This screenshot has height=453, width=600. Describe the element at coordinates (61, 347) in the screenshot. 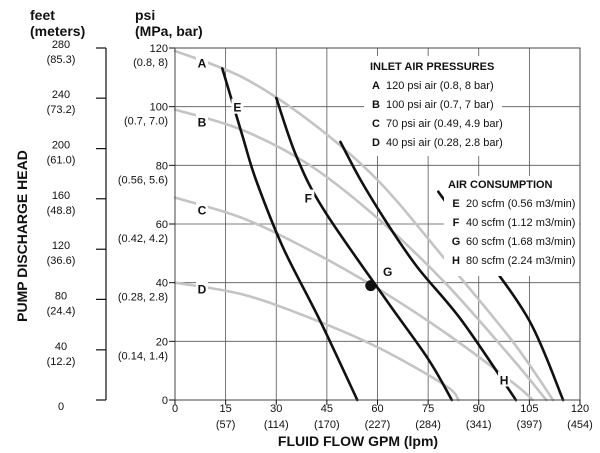

I see `feet-tick-label: 40` at that location.